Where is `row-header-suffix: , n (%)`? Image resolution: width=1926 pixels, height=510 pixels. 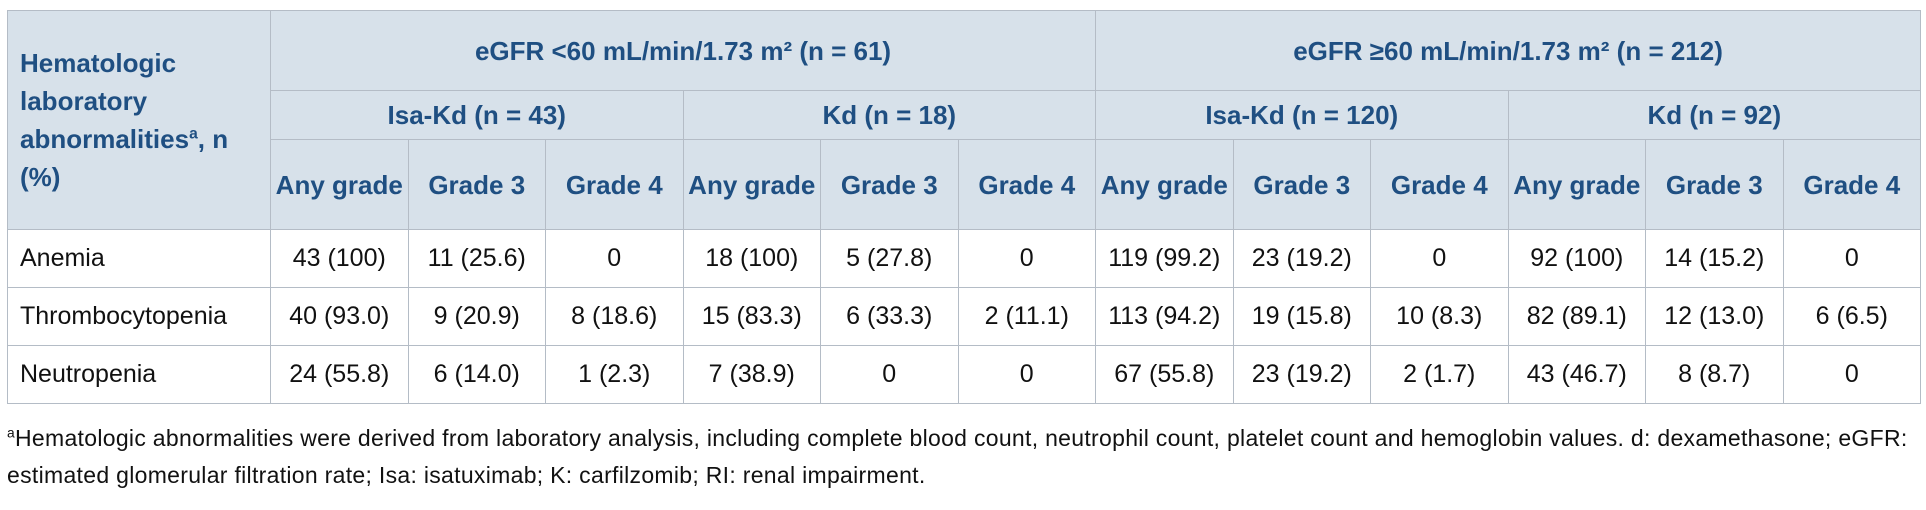
row-header-suffix: , n (%) is located at coordinates (124, 158).